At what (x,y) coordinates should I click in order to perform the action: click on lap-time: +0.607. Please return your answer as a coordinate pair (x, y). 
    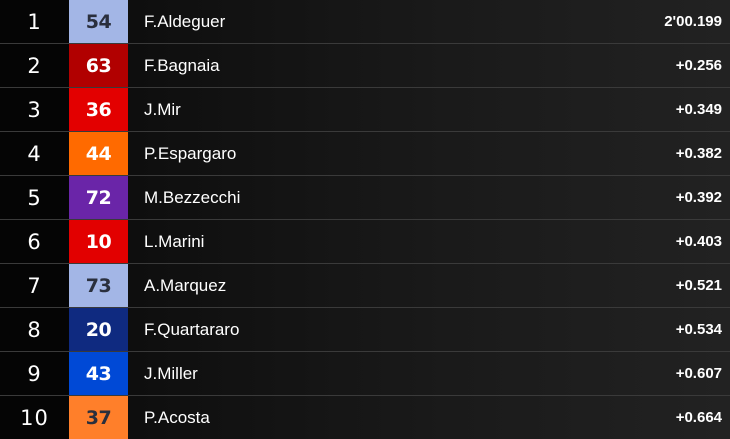
    Looking at the image, I should click on (698, 373).